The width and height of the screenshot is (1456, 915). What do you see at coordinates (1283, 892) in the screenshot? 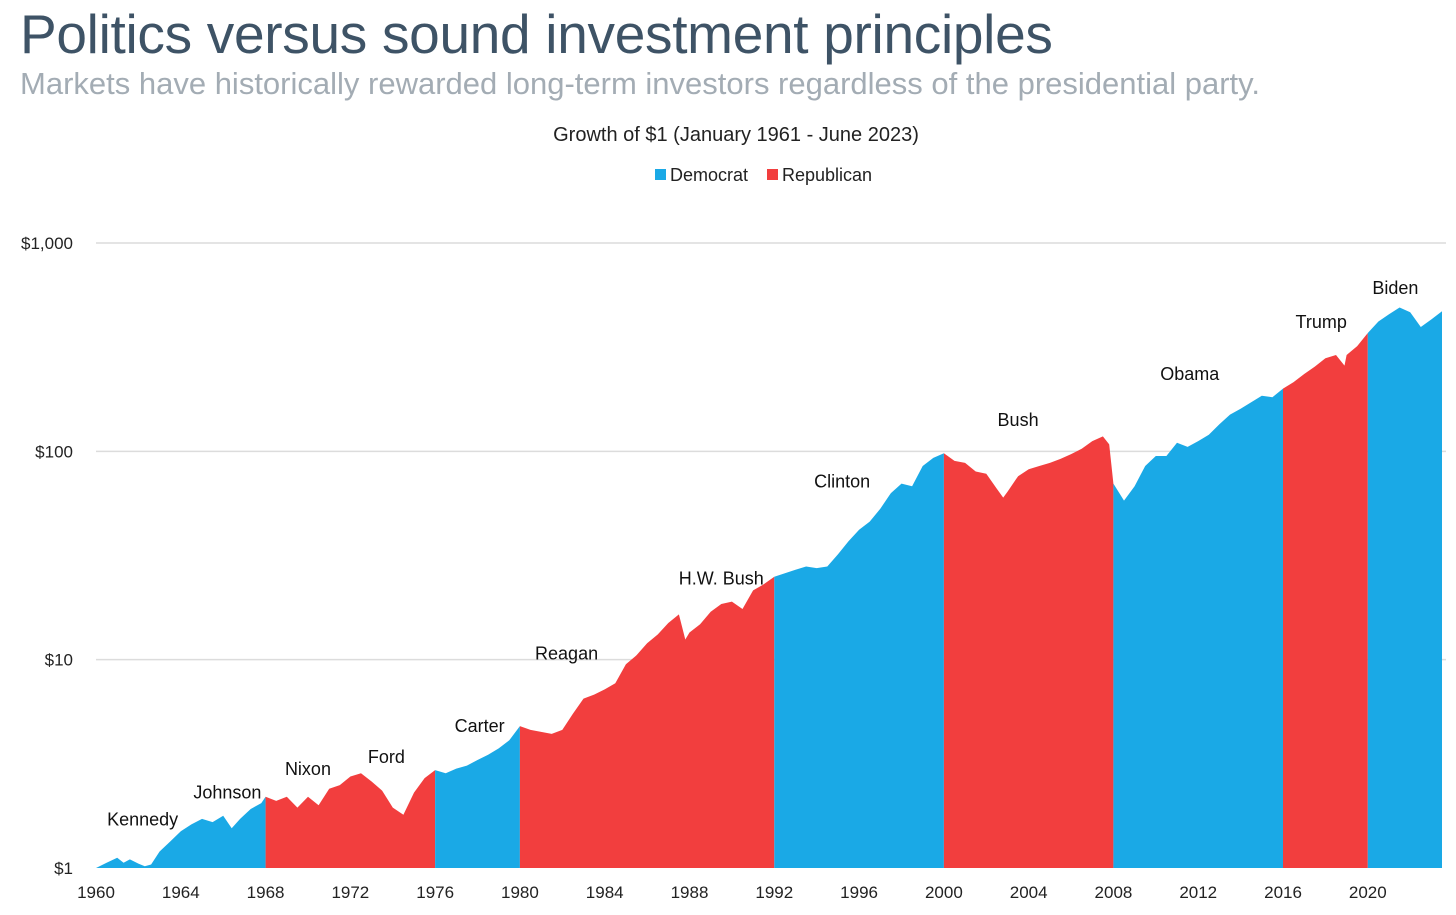
I see `x-tick-label: 2016` at bounding box center [1283, 892].